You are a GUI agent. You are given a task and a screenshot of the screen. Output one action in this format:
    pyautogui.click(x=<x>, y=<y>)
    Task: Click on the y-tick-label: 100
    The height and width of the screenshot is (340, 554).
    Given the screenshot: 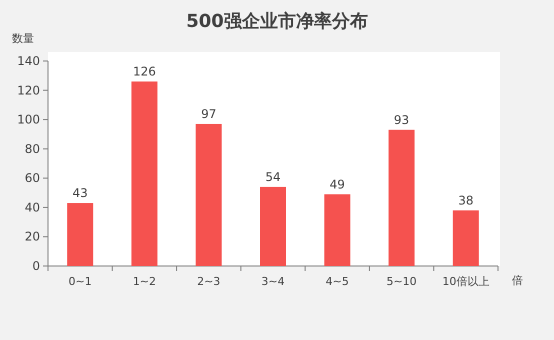 What is the action you would take?
    pyautogui.click(x=28, y=119)
    